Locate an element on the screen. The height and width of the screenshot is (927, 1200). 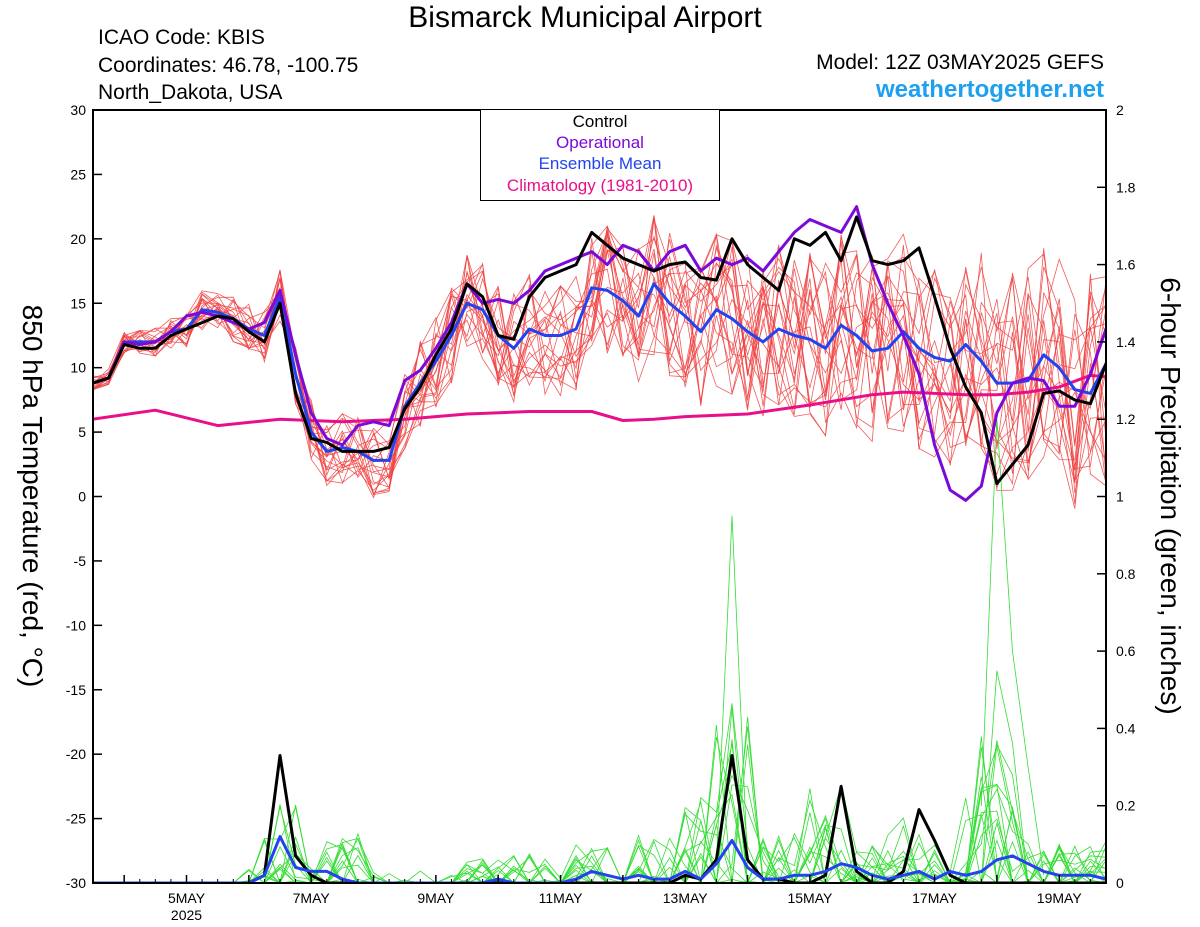
y2-tick-label: 0.4 is located at coordinates (1126, 728).